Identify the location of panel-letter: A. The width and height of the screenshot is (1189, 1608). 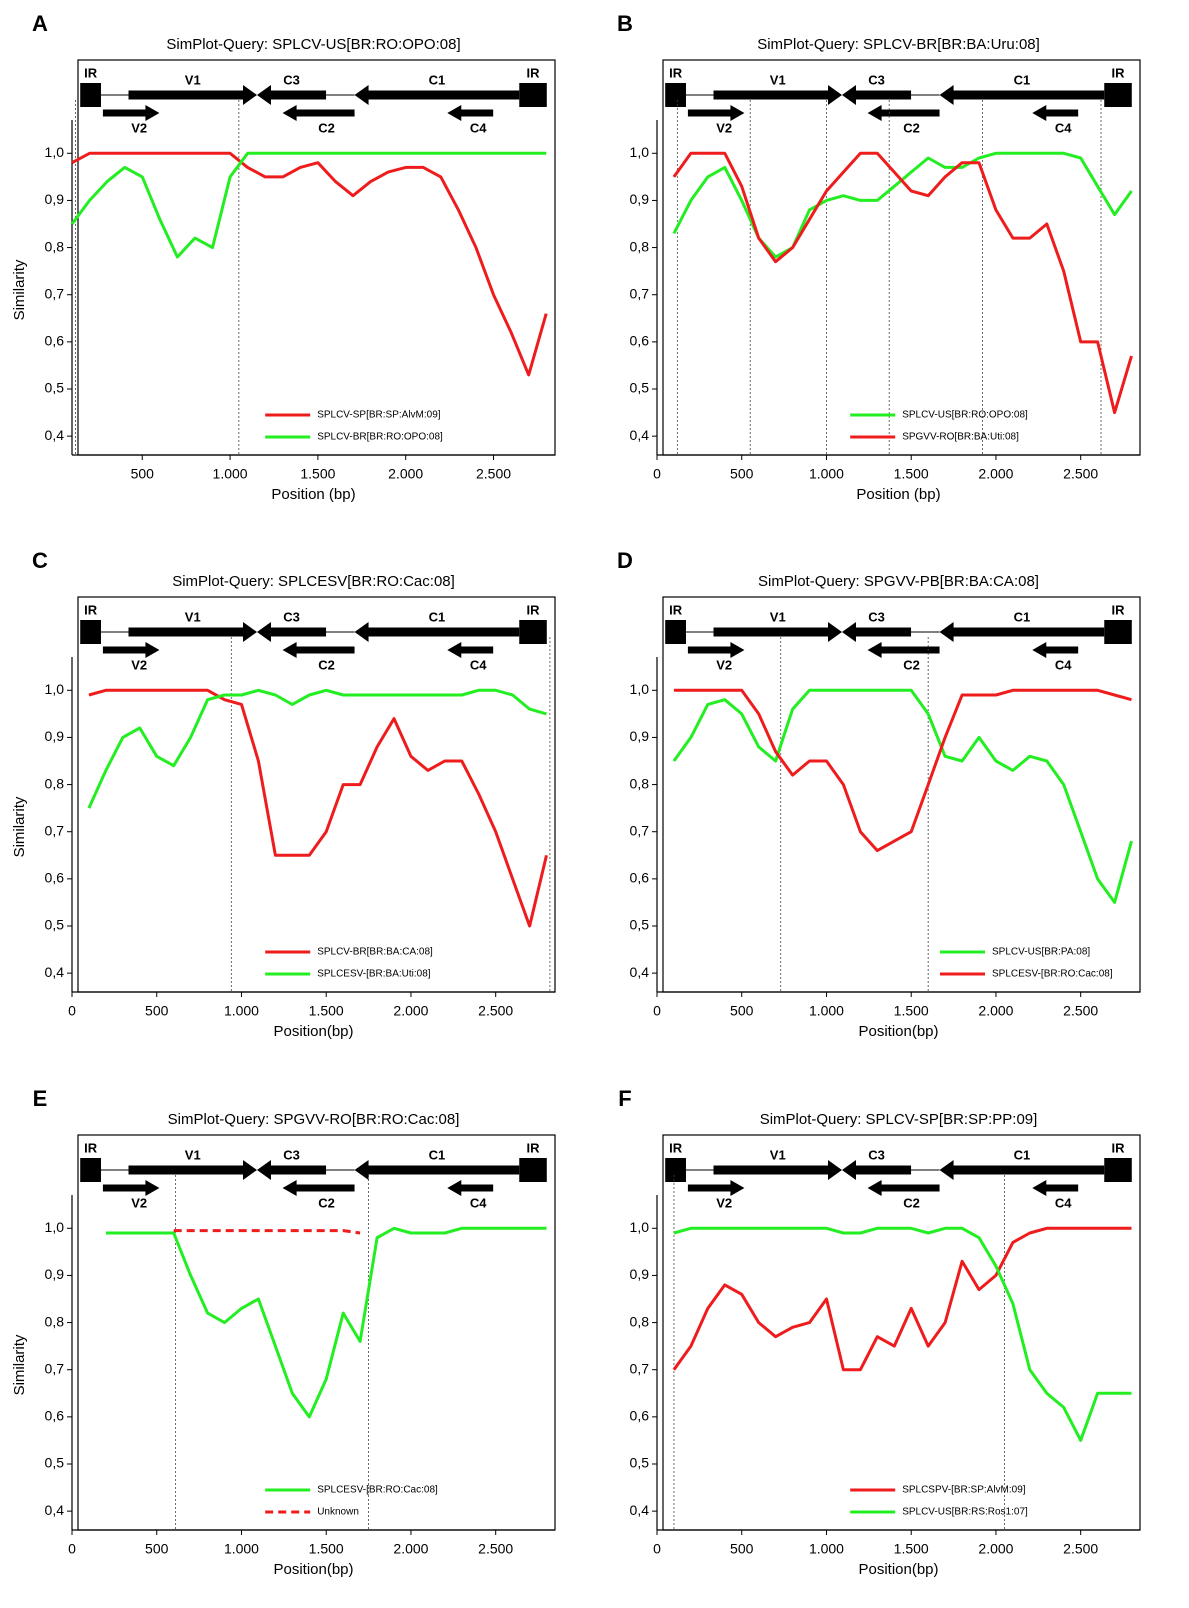
(40, 23).